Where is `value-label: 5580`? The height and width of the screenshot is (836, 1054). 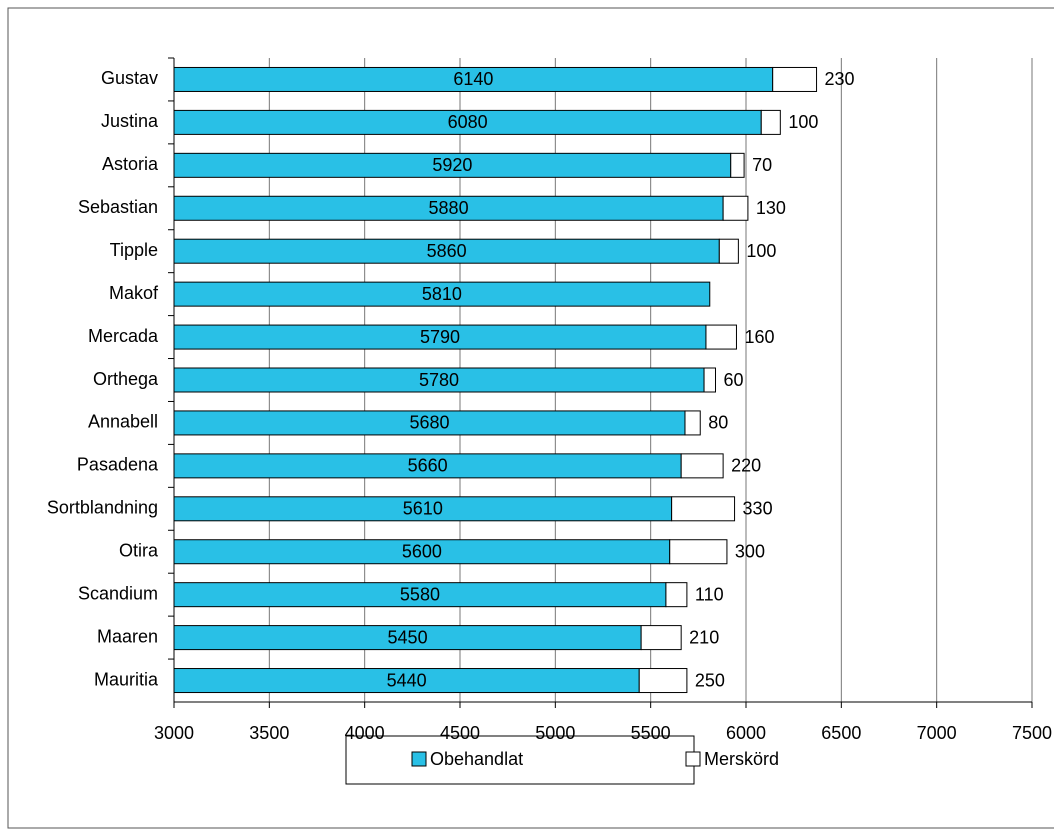 value-label: 5580 is located at coordinates (420, 594).